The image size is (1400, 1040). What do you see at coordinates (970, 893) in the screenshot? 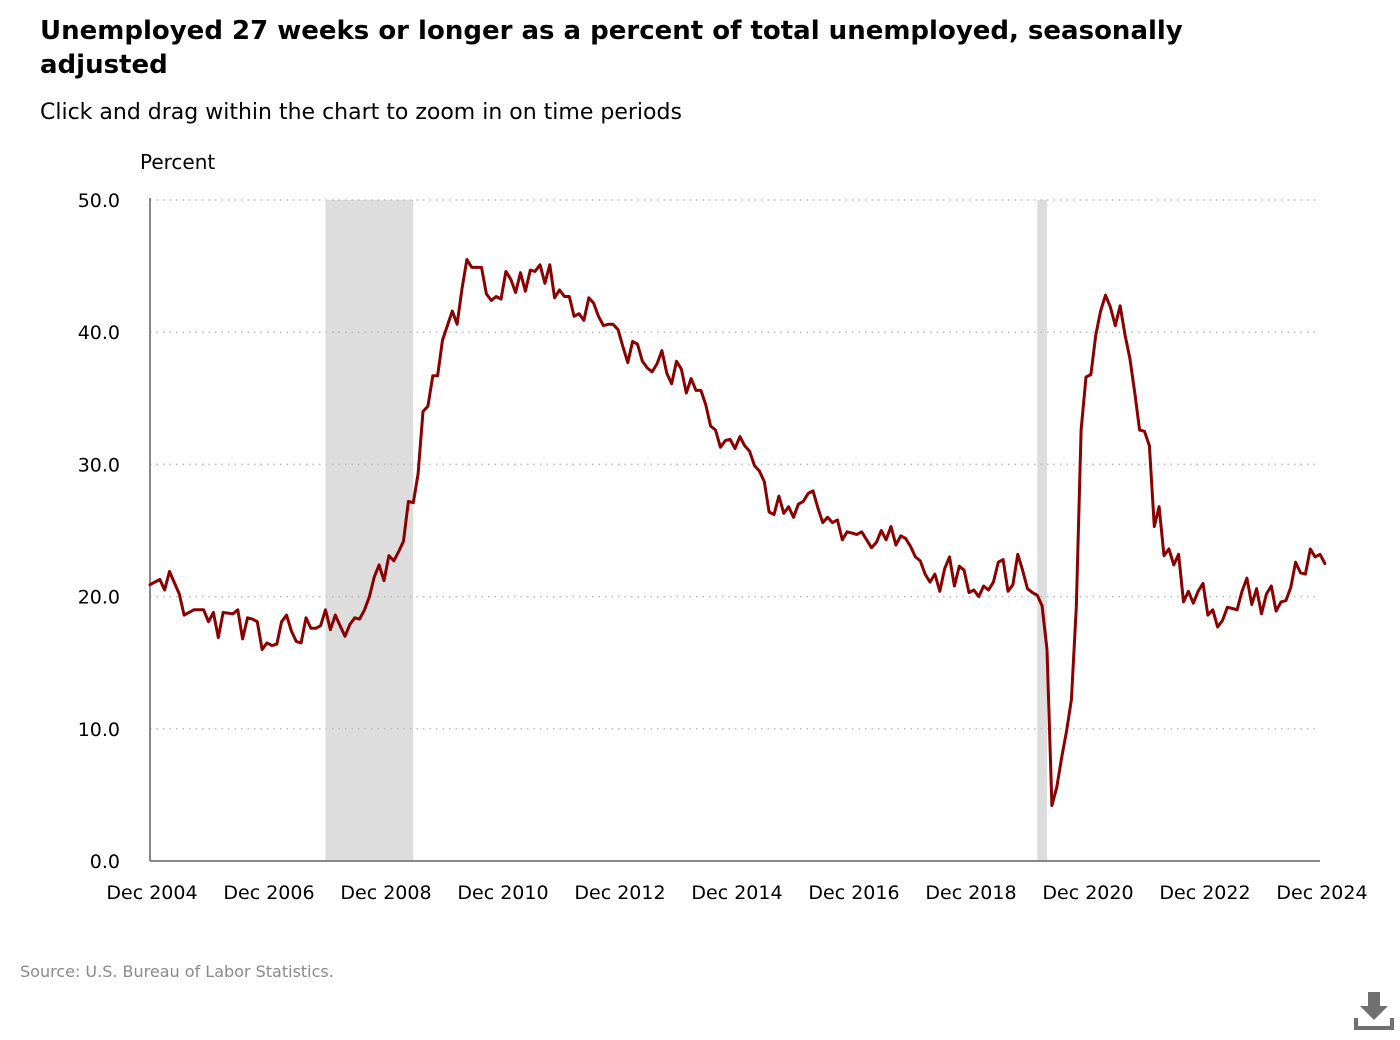
I see `x-tick-label: Dec 2018` at bounding box center [970, 893].